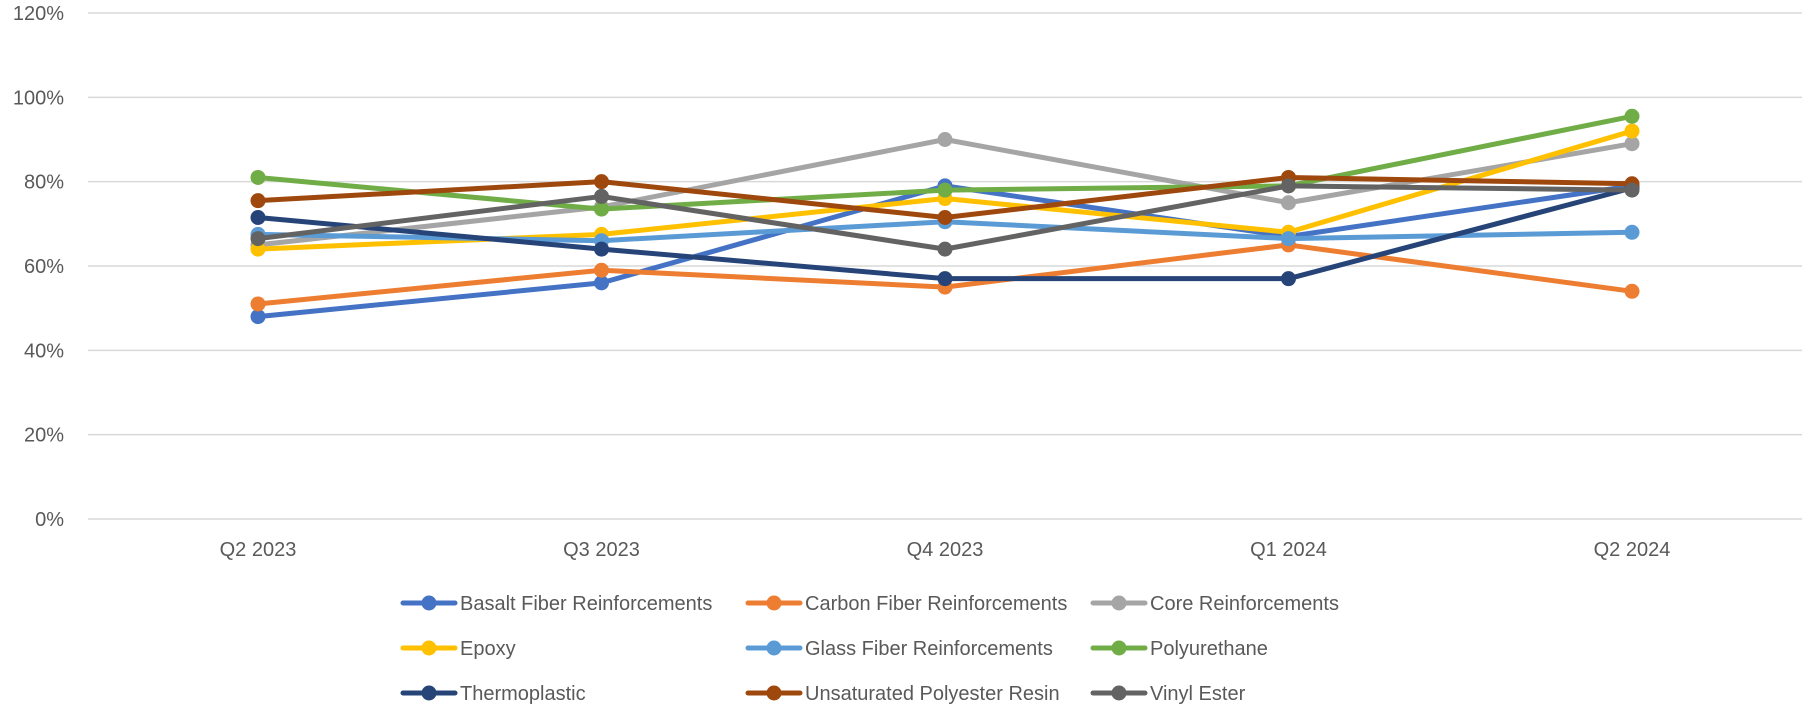 The width and height of the screenshot is (1802, 711). Describe the element at coordinates (932, 694) in the screenshot. I see `legend-label: Unsaturated Polyester Resin` at that location.